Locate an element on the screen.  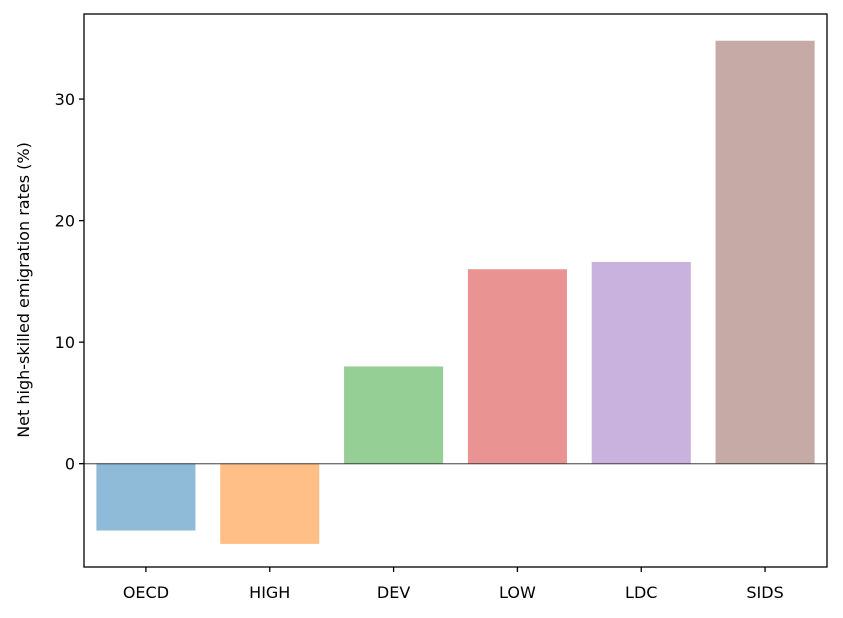
y-tick-label: 10 is located at coordinates (65, 342).